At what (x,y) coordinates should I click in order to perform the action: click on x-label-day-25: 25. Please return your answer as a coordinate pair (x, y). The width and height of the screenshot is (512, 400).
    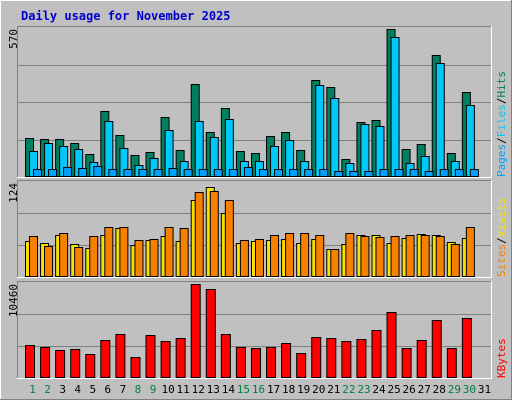
    Looking at the image, I should click on (393, 389).